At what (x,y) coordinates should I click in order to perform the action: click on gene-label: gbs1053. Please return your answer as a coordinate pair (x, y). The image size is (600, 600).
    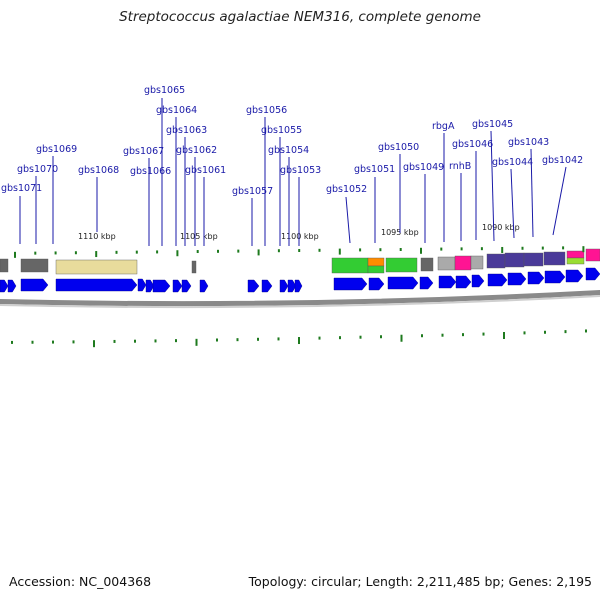
    Looking at the image, I should click on (300, 170).